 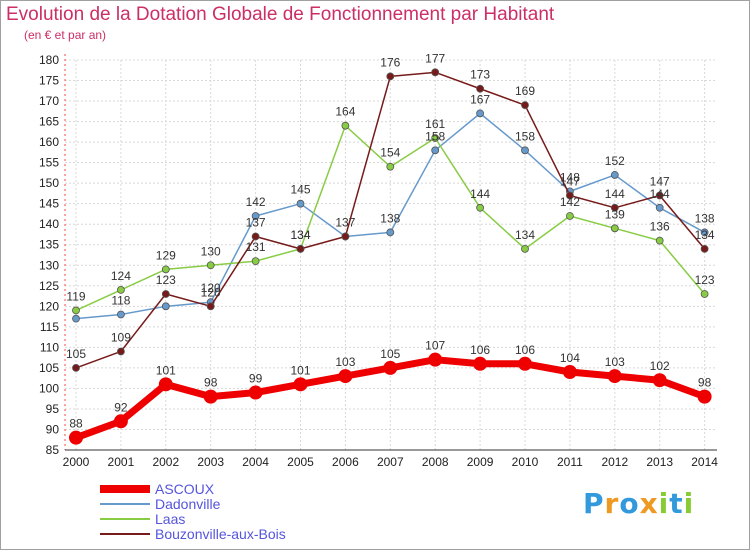 What do you see at coordinates (49, 327) in the screenshot?
I see `y-tick-label: 115` at bounding box center [49, 327].